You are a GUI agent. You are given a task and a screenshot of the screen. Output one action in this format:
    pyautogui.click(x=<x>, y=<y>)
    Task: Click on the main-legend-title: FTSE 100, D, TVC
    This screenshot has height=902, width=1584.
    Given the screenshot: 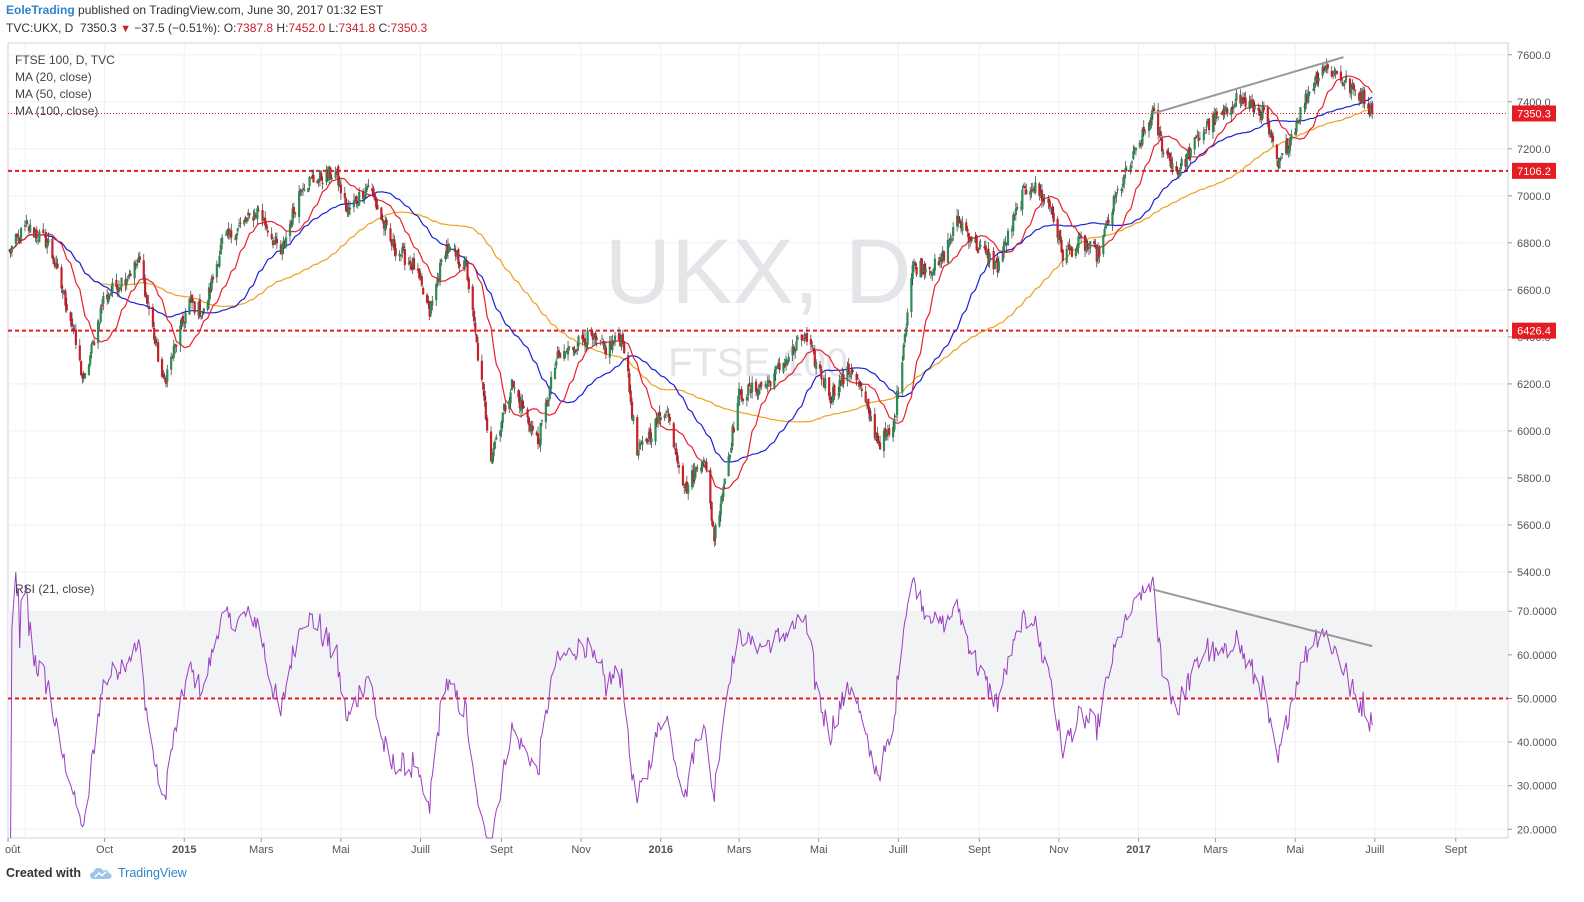 What is the action you would take?
    pyautogui.click(x=65, y=60)
    